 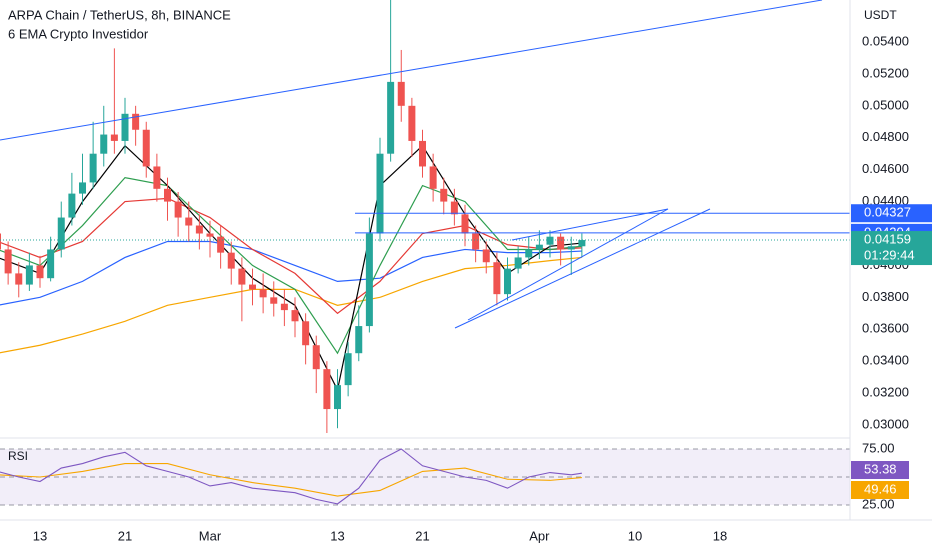 What do you see at coordinates (539, 535) in the screenshot?
I see `x-tick-label: Apr` at bounding box center [539, 535].